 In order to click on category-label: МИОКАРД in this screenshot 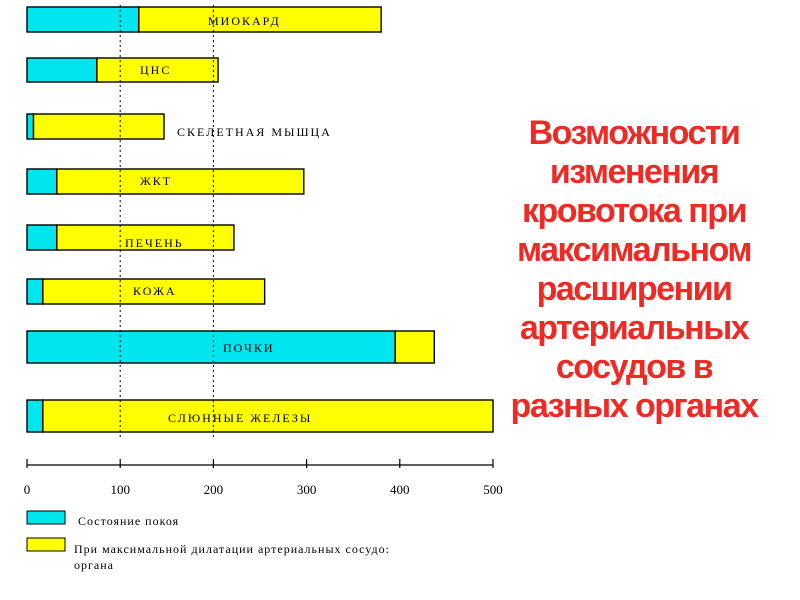, I will do `click(244, 21)`.